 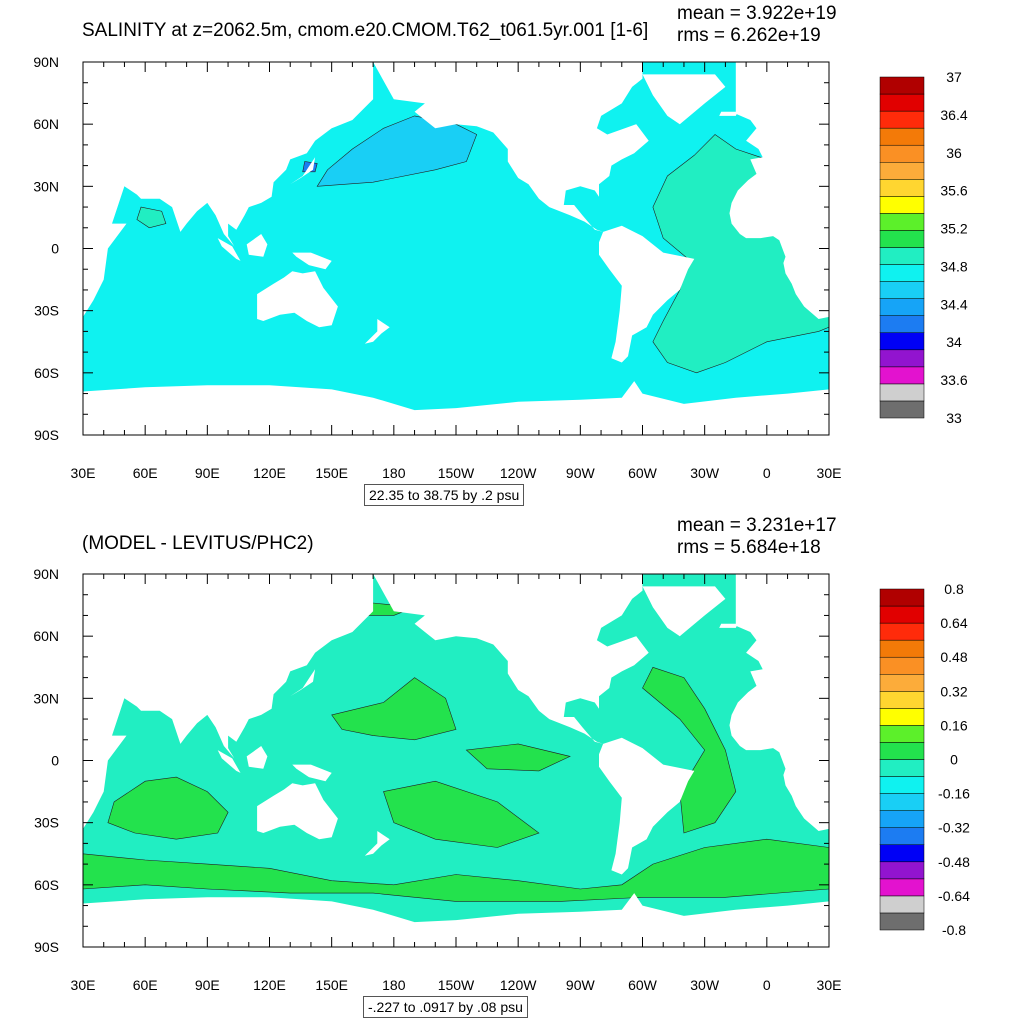 I want to click on rms-value: rms = 6.262e+19, so click(x=749, y=35).